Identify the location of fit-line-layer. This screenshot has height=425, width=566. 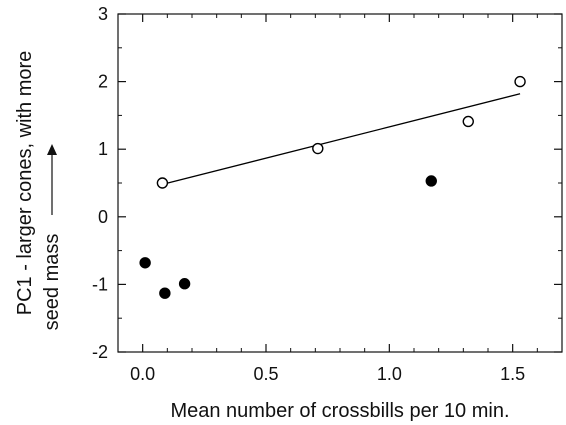
(341, 139).